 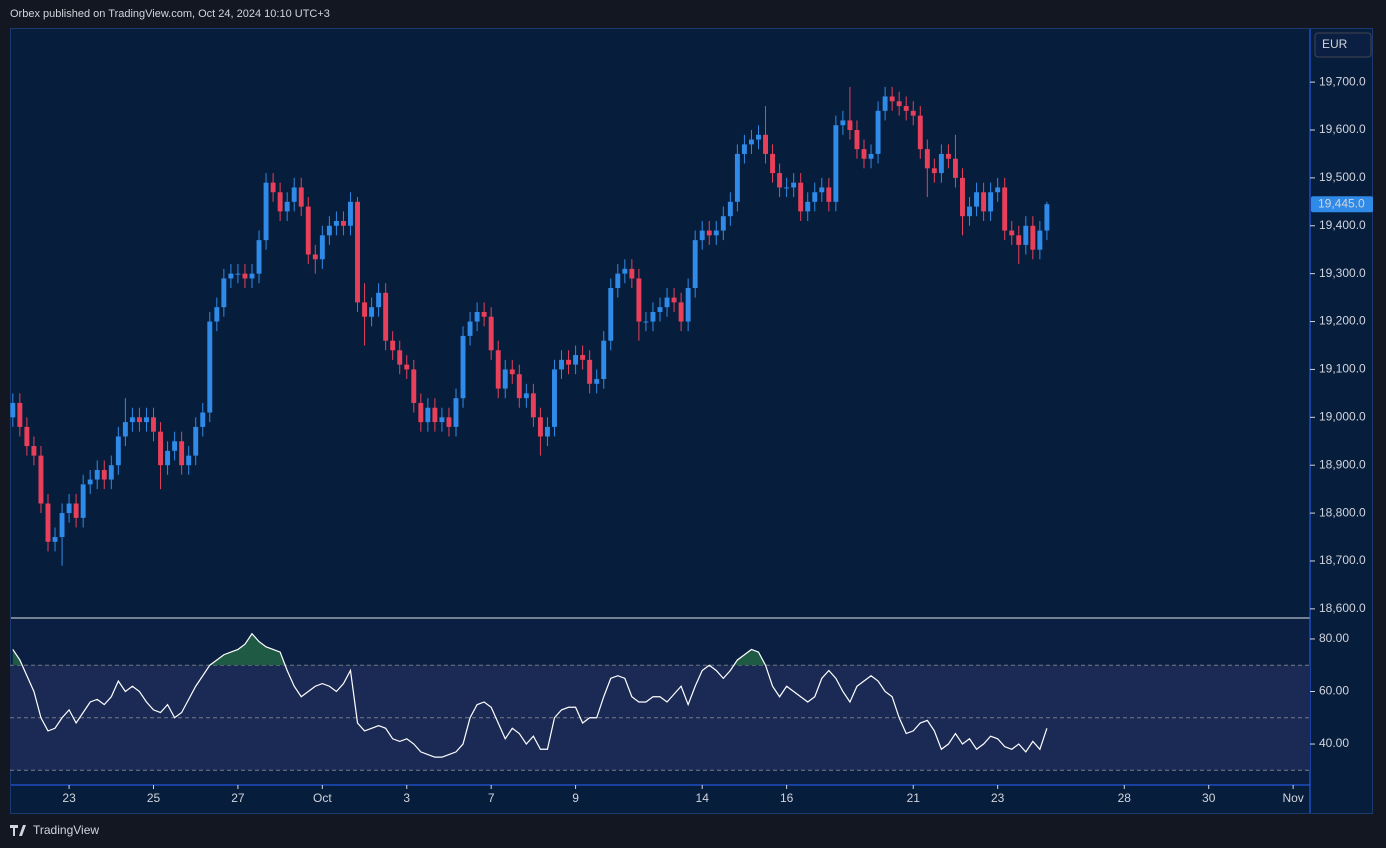 What do you see at coordinates (703, 798) in the screenshot?
I see `x-tick-label: 14` at bounding box center [703, 798].